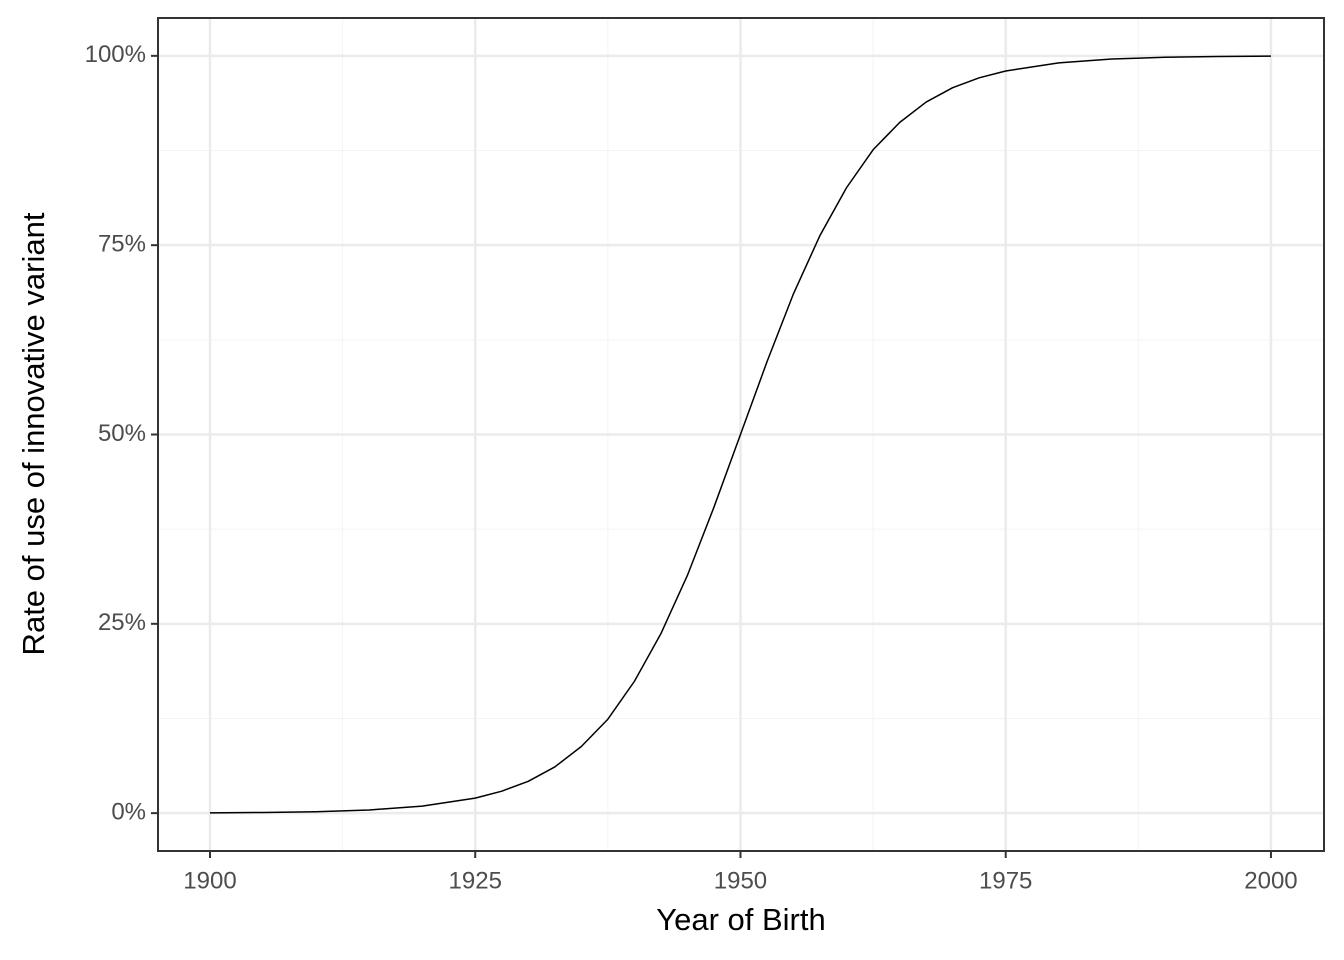 The height and width of the screenshot is (960, 1344). What do you see at coordinates (115, 54) in the screenshot?
I see `y-tick-label: 100%` at bounding box center [115, 54].